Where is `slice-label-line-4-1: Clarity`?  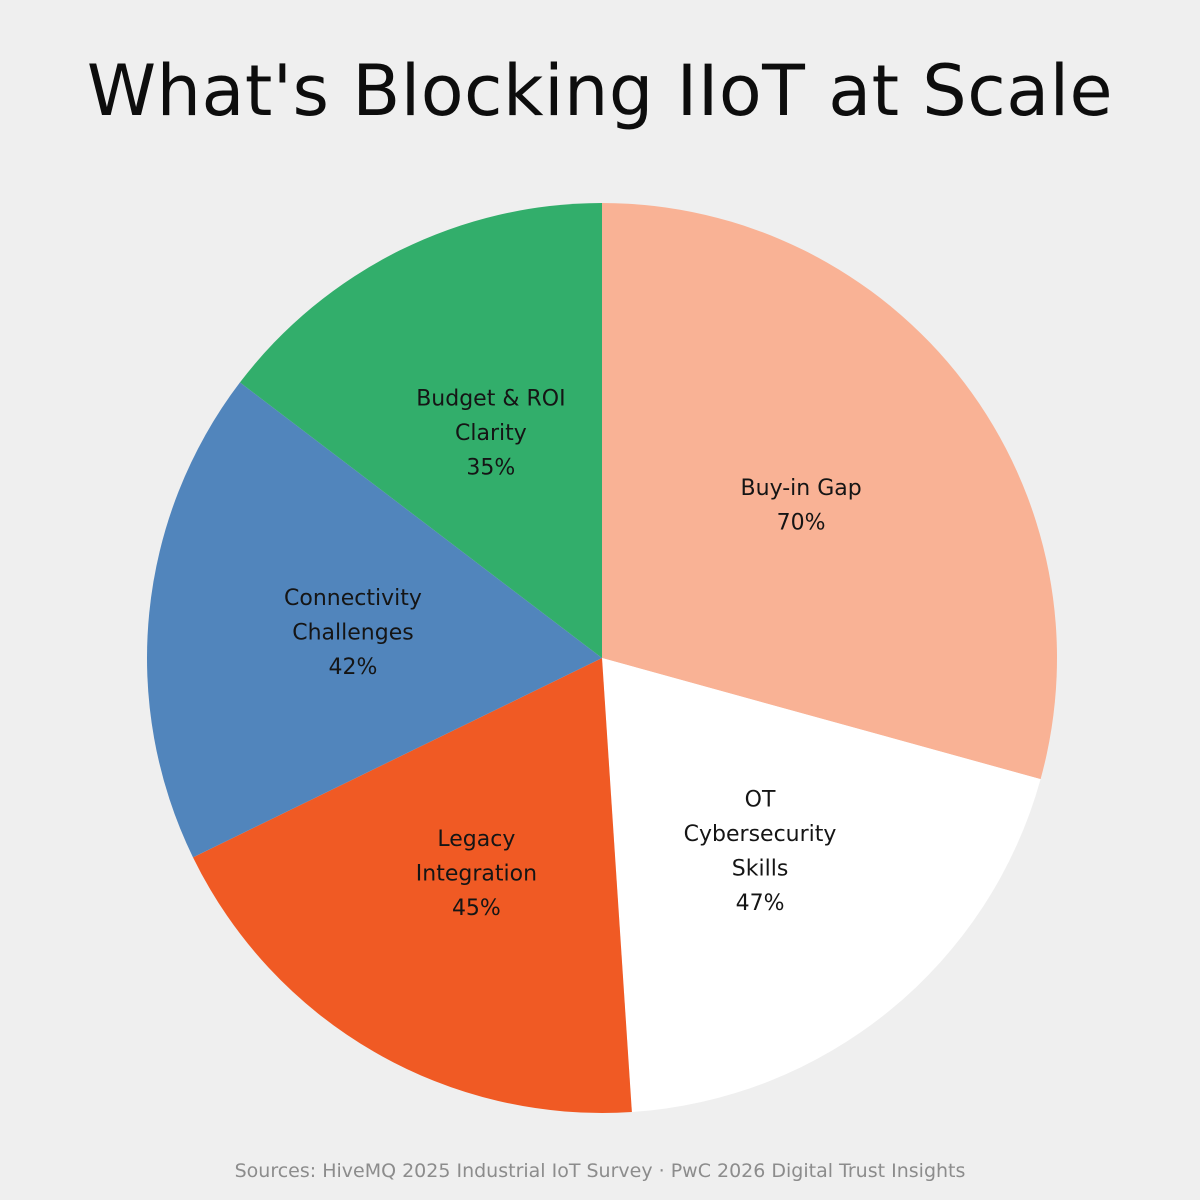
slice-label-line-4-1: Clarity is located at coordinates (491, 433).